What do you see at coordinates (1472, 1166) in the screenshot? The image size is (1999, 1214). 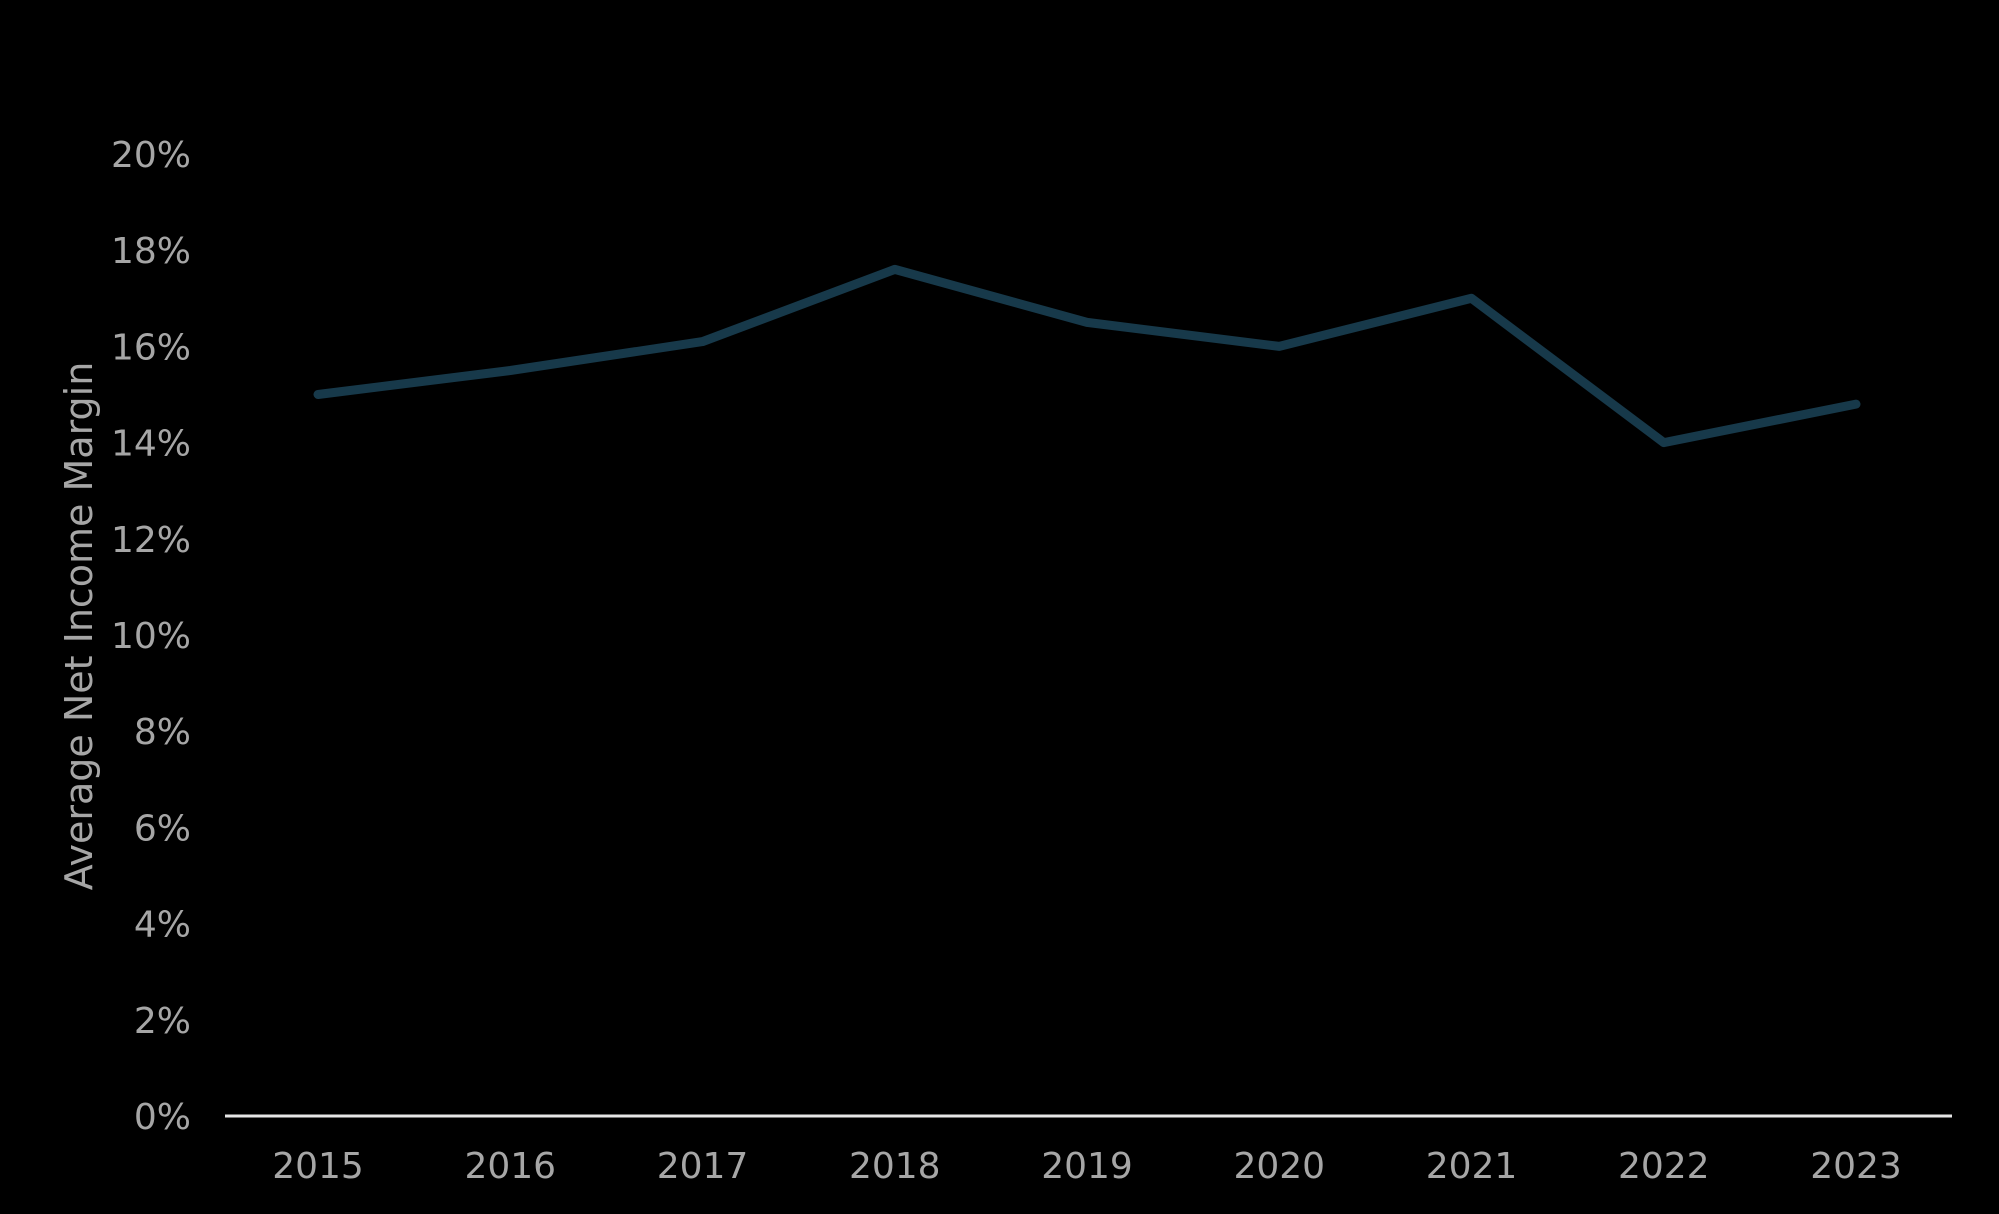 I see `x-tick-label: 2021` at bounding box center [1472, 1166].